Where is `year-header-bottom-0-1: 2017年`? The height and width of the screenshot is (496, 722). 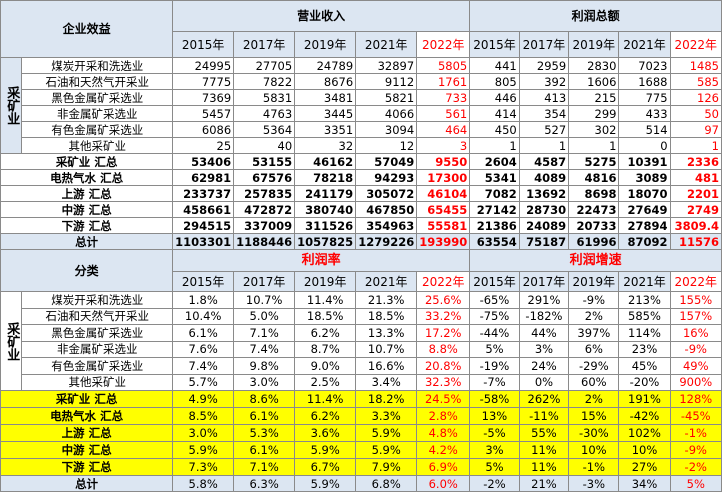 year-header-bottom-0-1: 2017年 is located at coordinates (264, 281).